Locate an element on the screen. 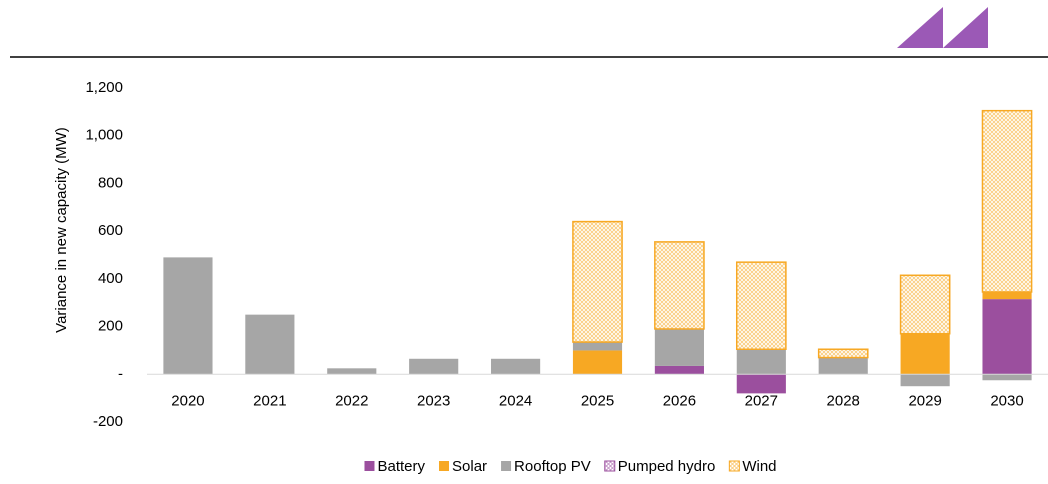 The height and width of the screenshot is (484, 1048). y-tick-label: 200 is located at coordinates (110, 326).